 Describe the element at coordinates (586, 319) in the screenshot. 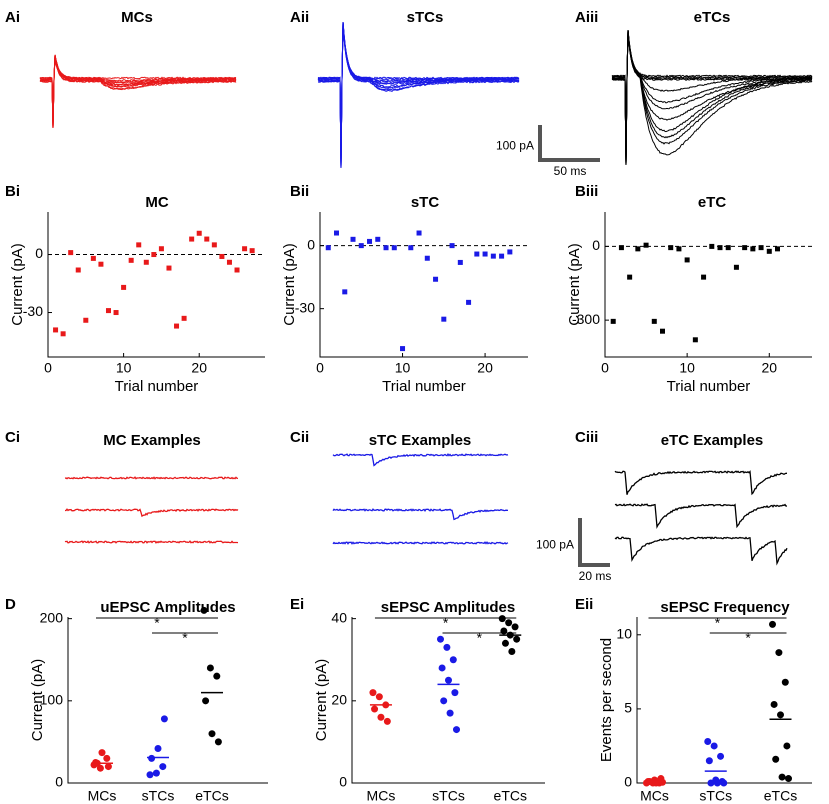

I see `y-tick-label: -300` at that location.